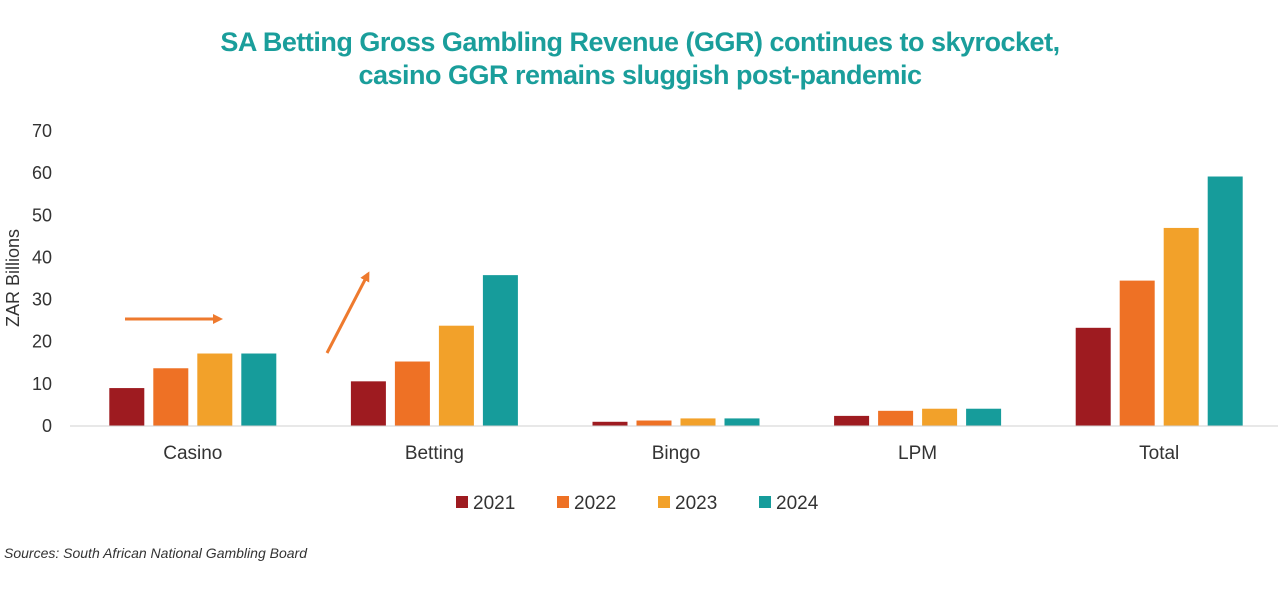  I want to click on x-tick-label: Bingo, so click(676, 453).